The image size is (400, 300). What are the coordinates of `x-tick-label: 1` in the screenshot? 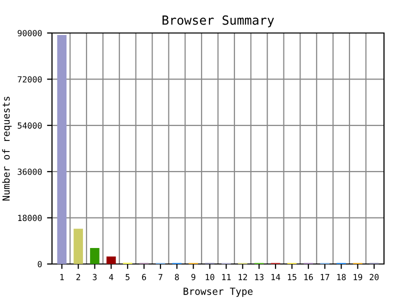 It's located at (62, 277).